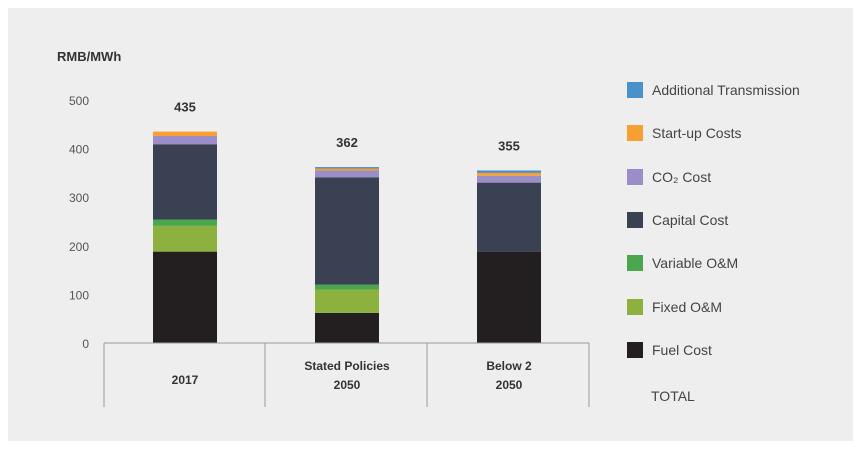 This screenshot has height=449, width=861. Describe the element at coordinates (673, 396) in the screenshot. I see `legend-total-label: TOTAL` at that location.